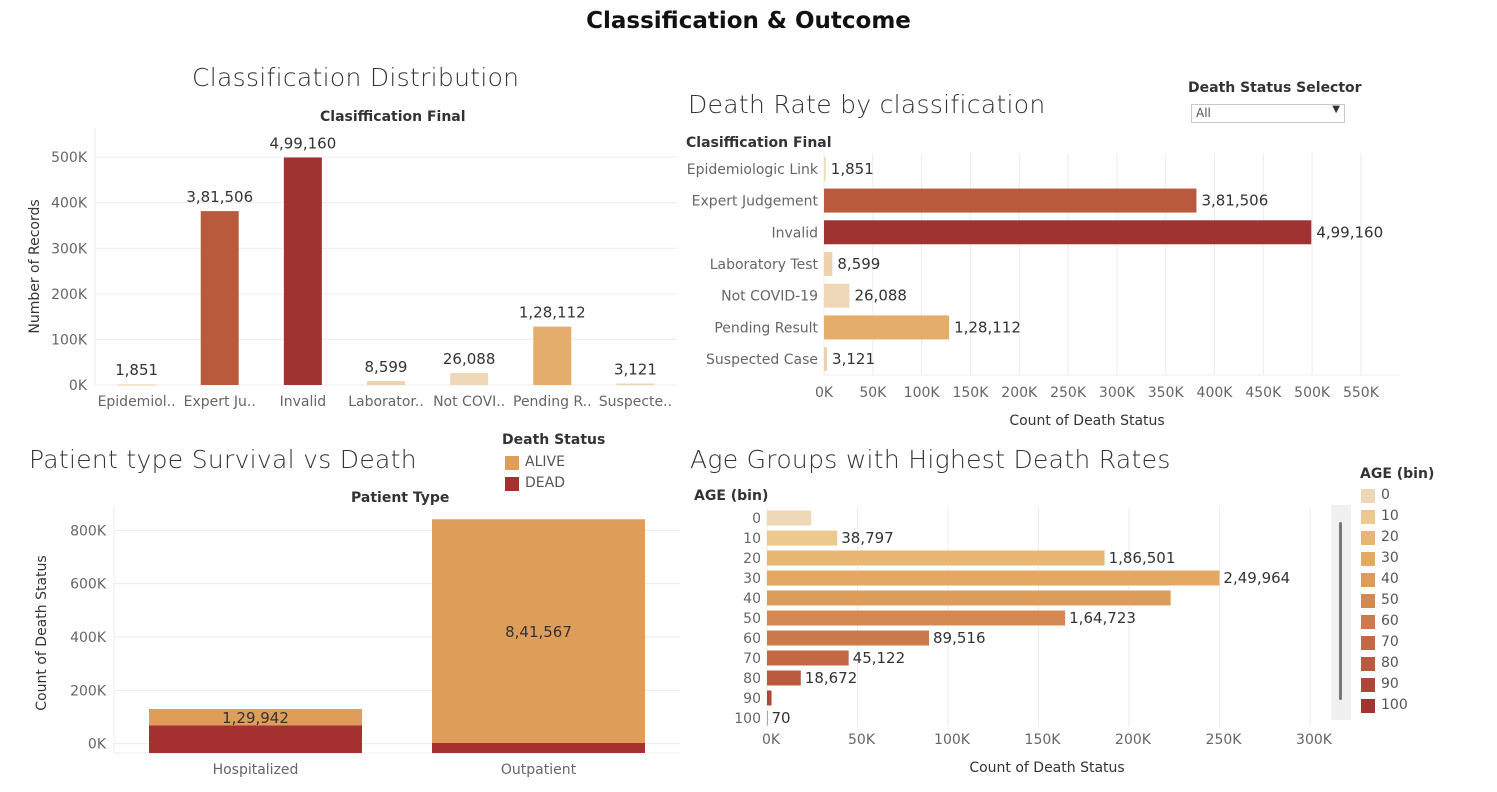 Image resolution: width=1497 pixels, height=792 pixels. Describe the element at coordinates (1336, 109) in the screenshot. I see `chevron-down-icon: ▼` at that location.